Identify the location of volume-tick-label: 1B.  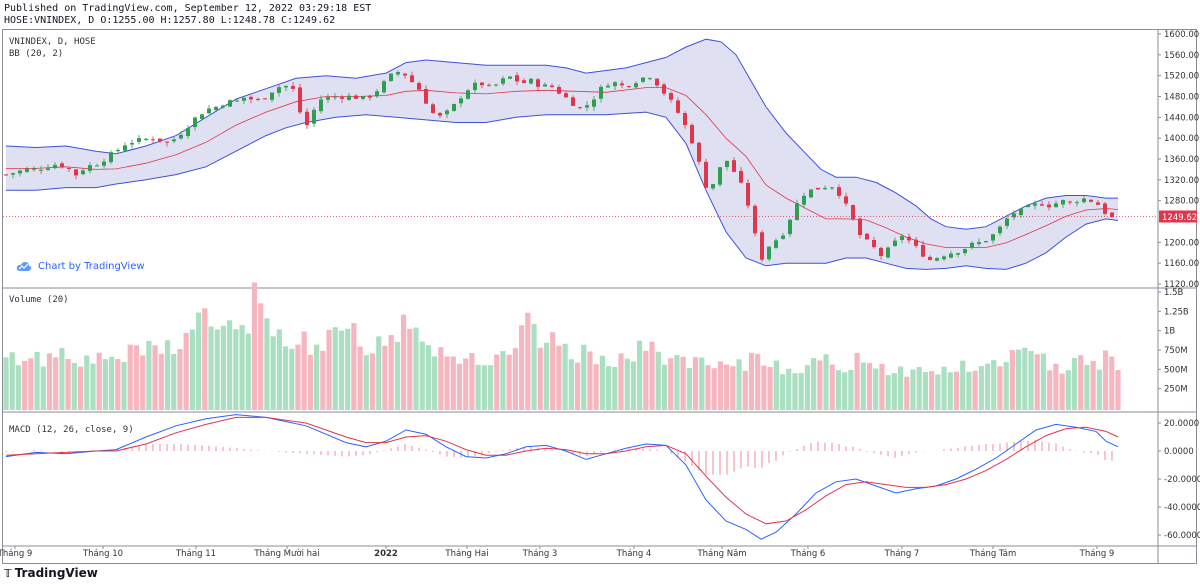
(1169, 332).